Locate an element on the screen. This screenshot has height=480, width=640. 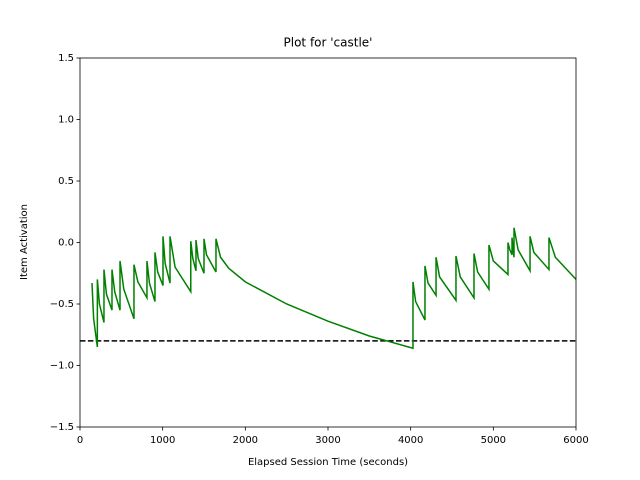
x-tick-label: 1000 is located at coordinates (162, 440).